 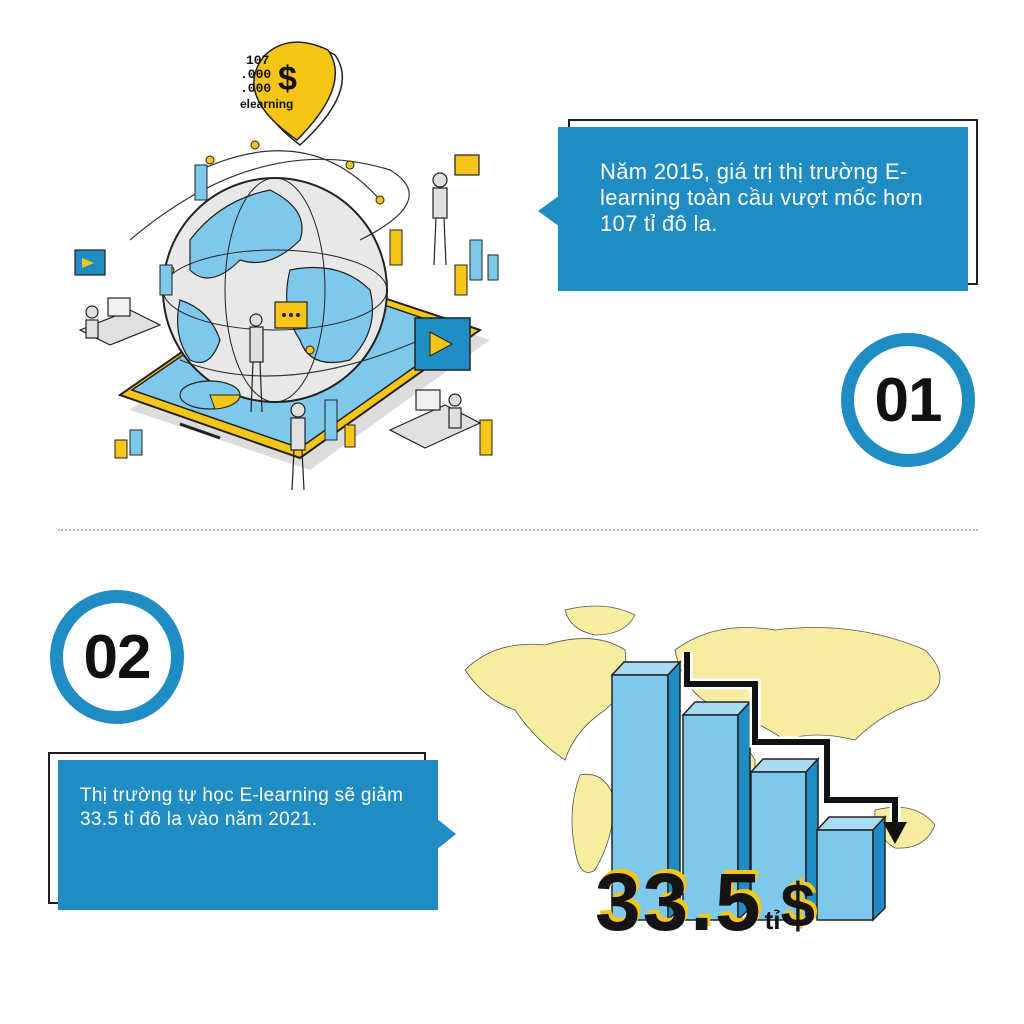 I want to click on decline-amount-currency: $, so click(x=797, y=906).